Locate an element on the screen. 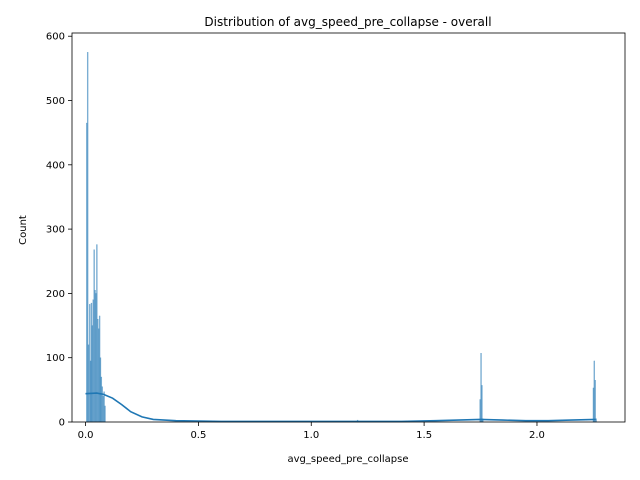 This screenshot has height=480, width=640. y-tick-label: 600 is located at coordinates (55, 37).